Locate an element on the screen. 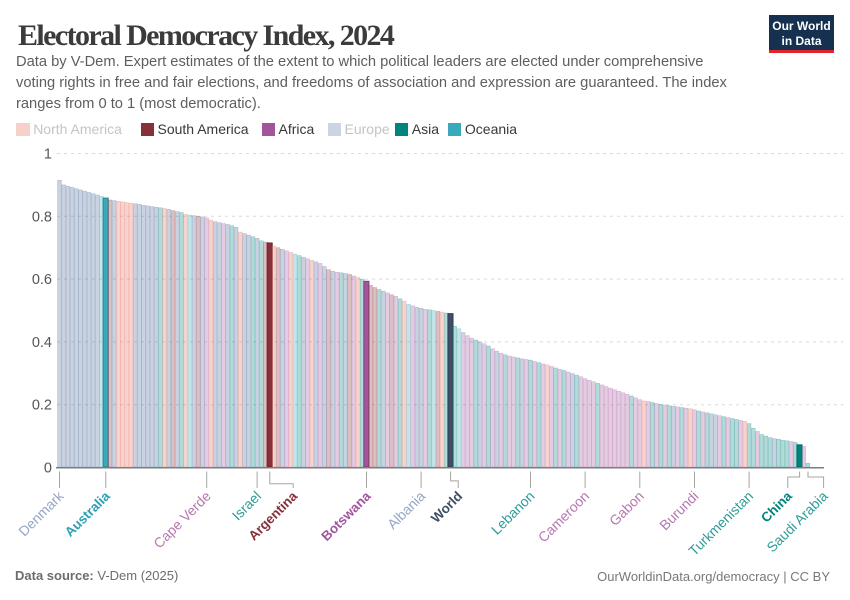 The width and height of the screenshot is (850, 600). svg-text: World is located at coordinates (446, 507).